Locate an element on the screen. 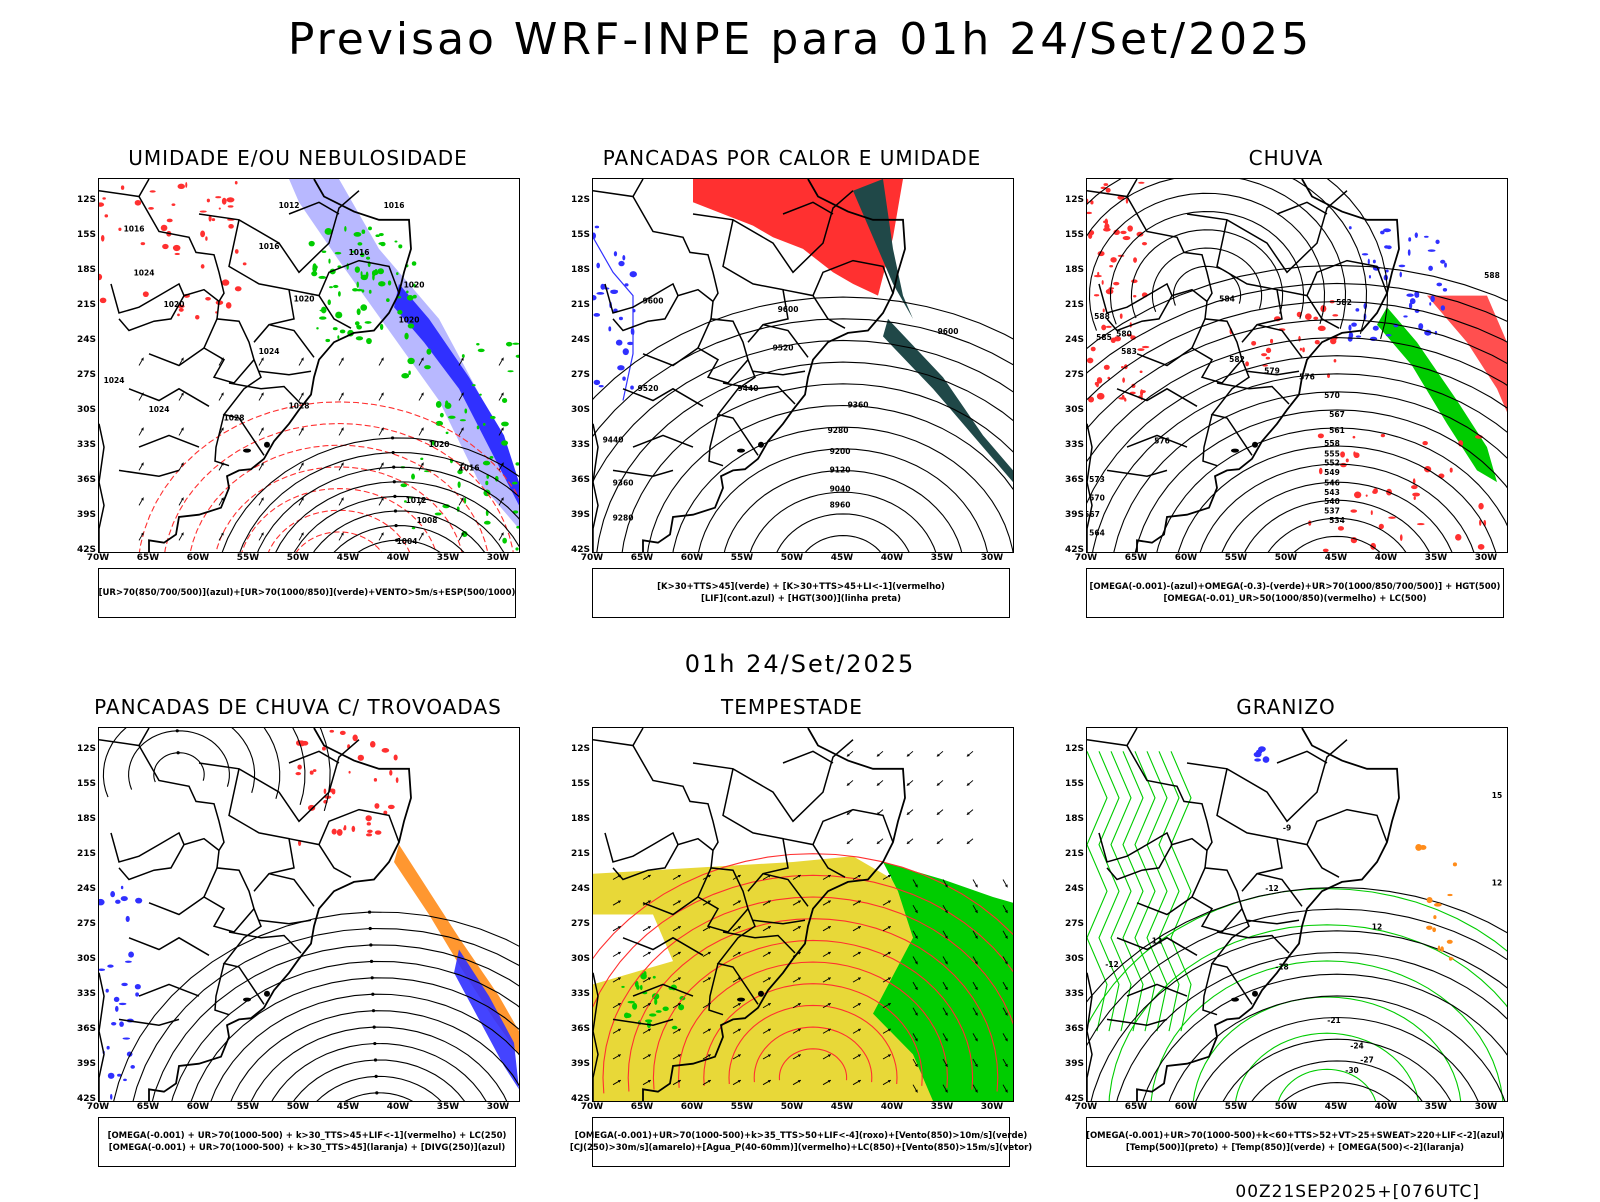 This screenshot has height=1202, width=1600. map-tempestade is located at coordinates (803, 914).